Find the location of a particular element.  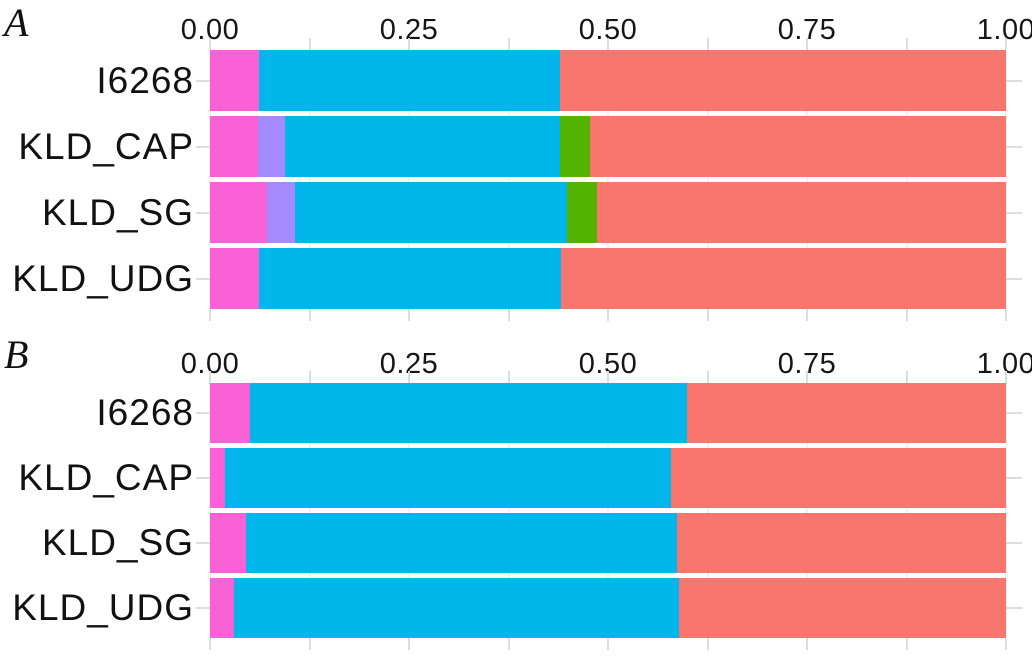

stacked-bar-kld_sg is located at coordinates (608, 543).